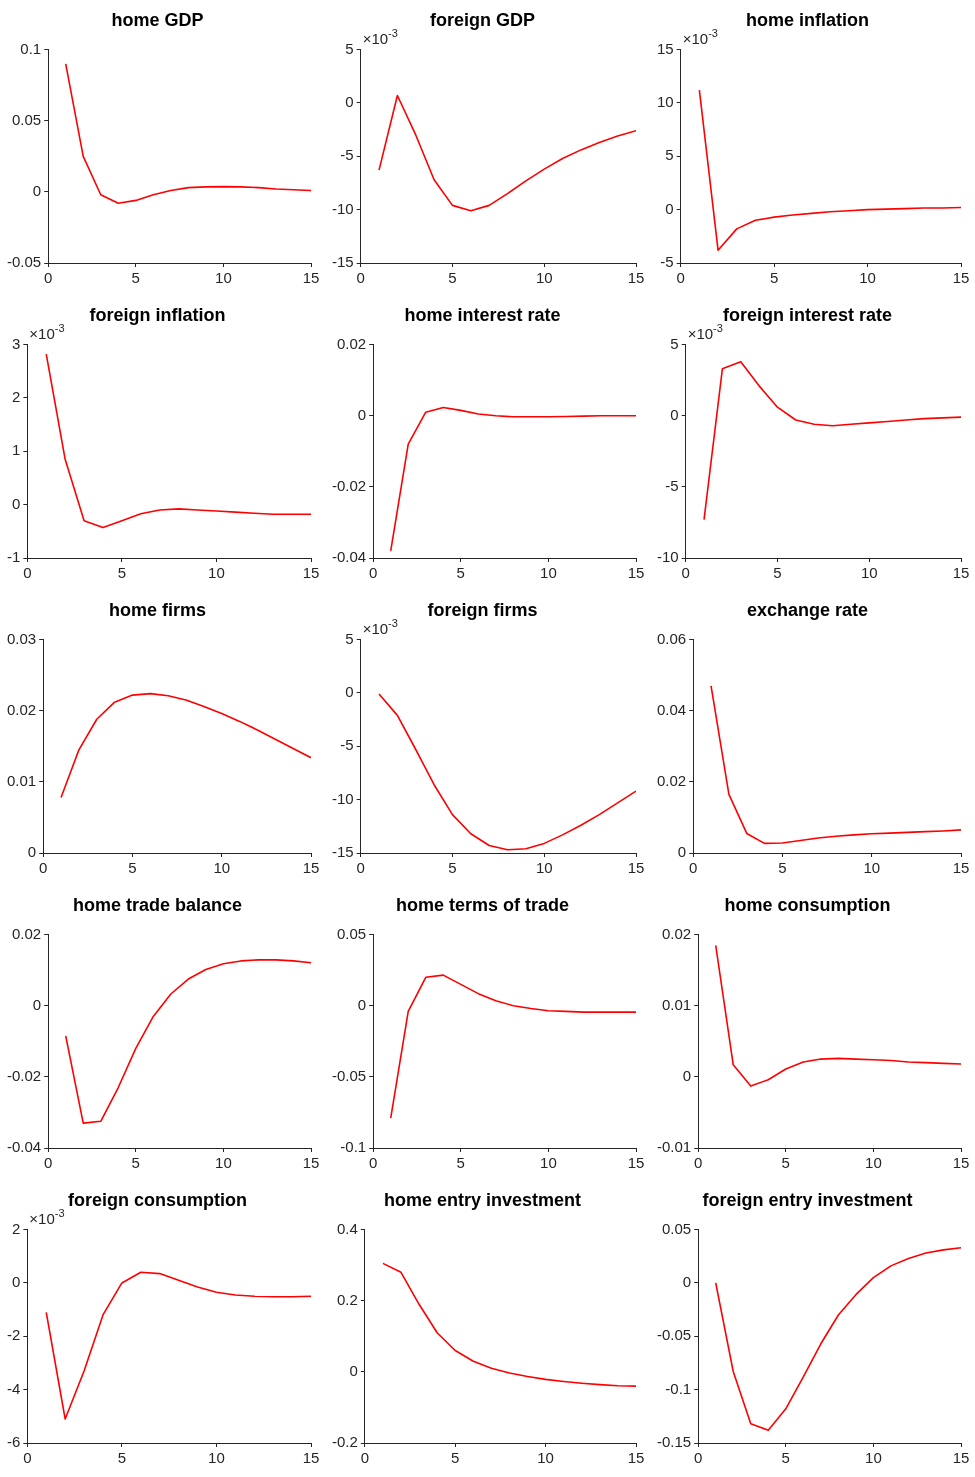  Describe the element at coordinates (31, 48) in the screenshot. I see `y-tick-label: 0.1` at that location.